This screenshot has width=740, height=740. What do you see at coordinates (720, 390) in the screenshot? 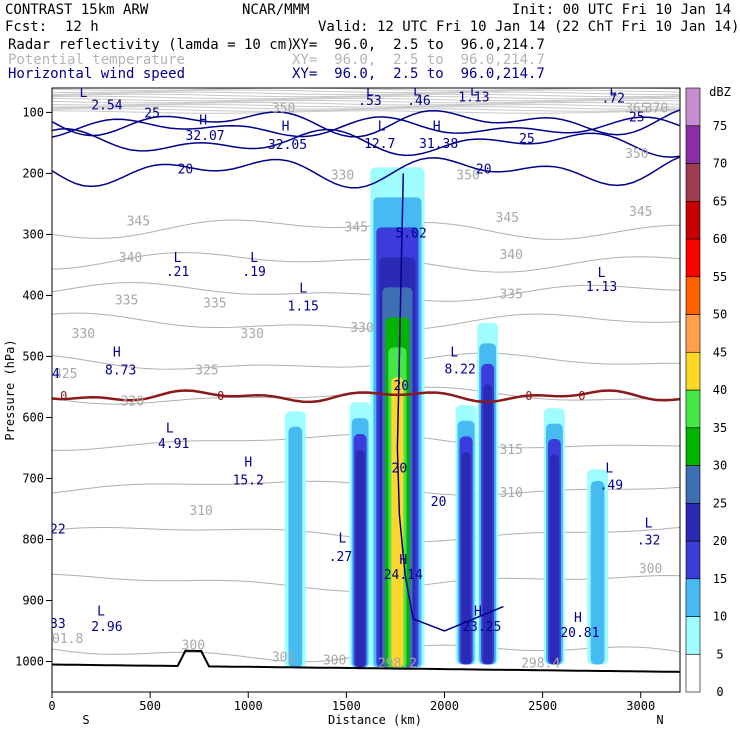
I see `colorbar-level-label: 40` at bounding box center [720, 390].